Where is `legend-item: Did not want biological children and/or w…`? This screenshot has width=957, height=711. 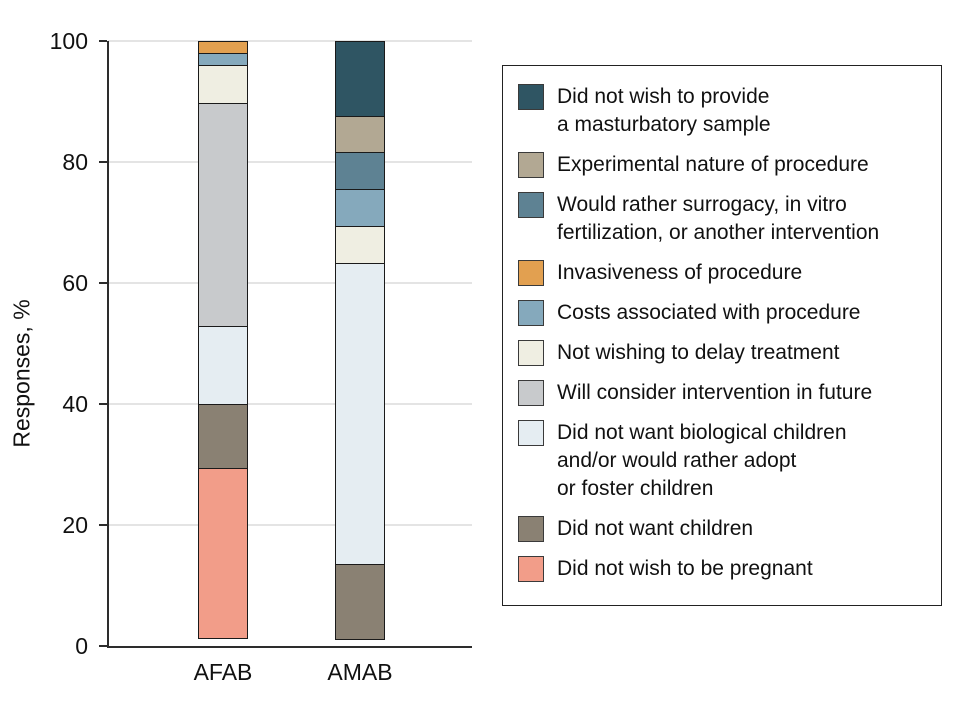 legend-item: Did not want biological children and/or w… is located at coordinates (723, 461).